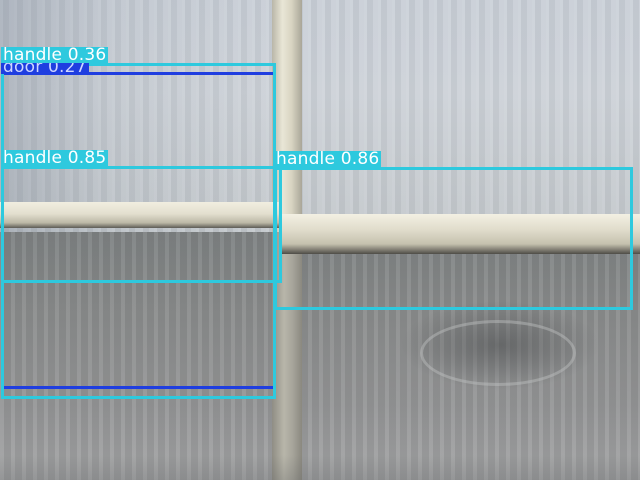 The height and width of the screenshot is (480, 640). Describe the element at coordinates (328, 159) in the screenshot. I see `handle-label-3: handle 0.86` at that location.